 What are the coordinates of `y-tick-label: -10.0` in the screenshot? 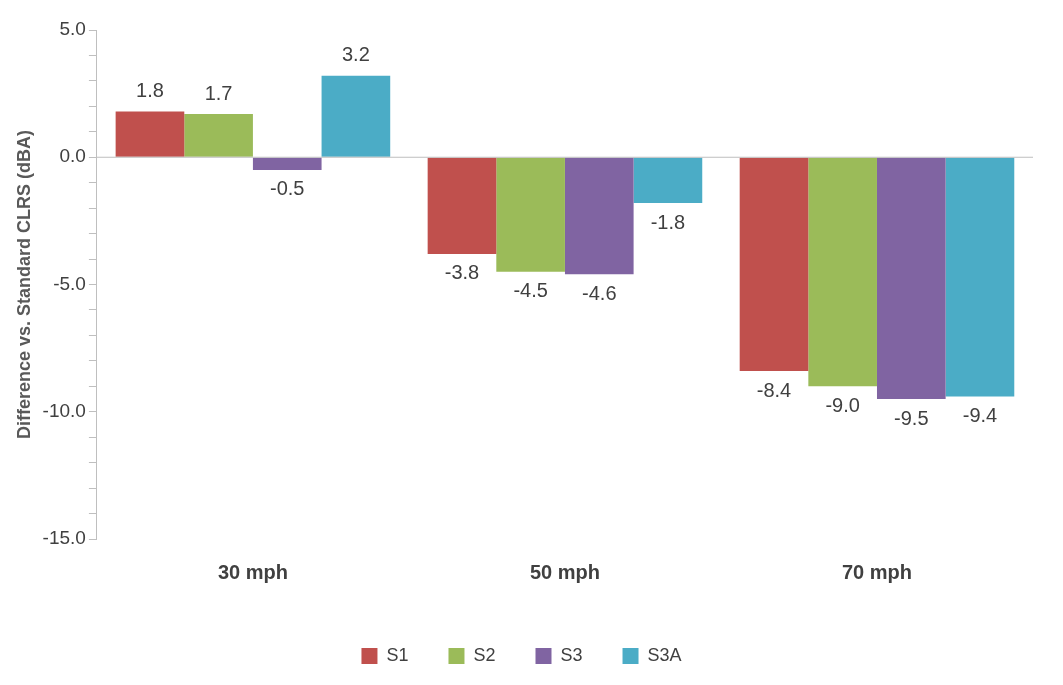 It's located at (64, 410).